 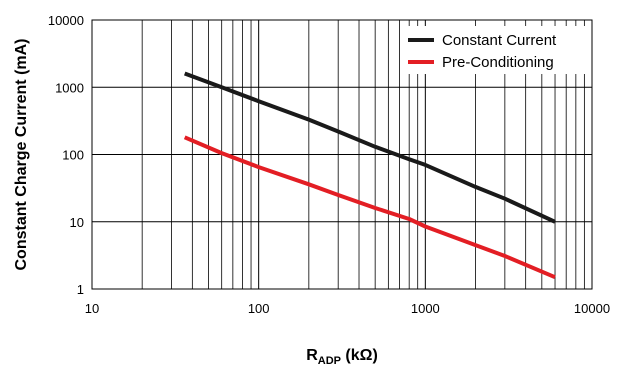 I want to click on x-axis-title-unit: (kΩ), so click(x=359, y=355).